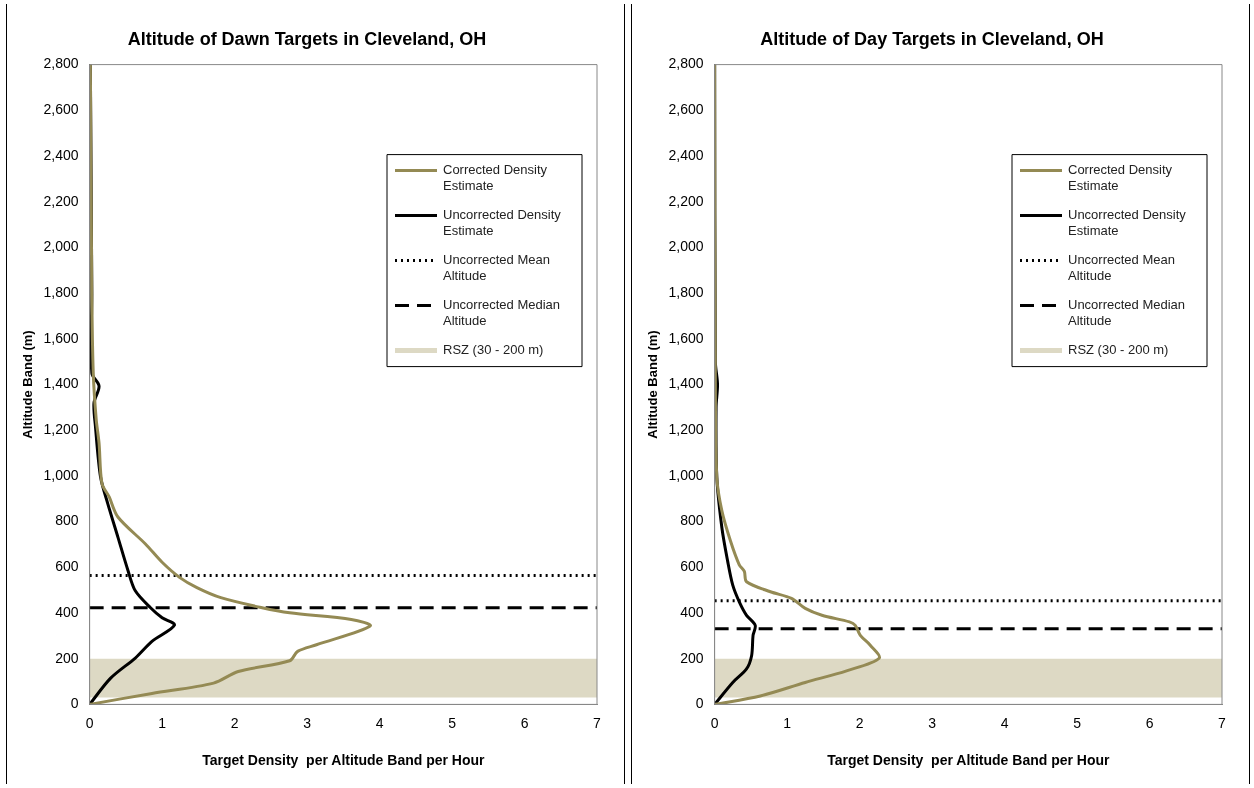  What do you see at coordinates (307, 38) in the screenshot?
I see `chart-title: Altitude of Dawn Targets in Cleveland, OH` at bounding box center [307, 38].